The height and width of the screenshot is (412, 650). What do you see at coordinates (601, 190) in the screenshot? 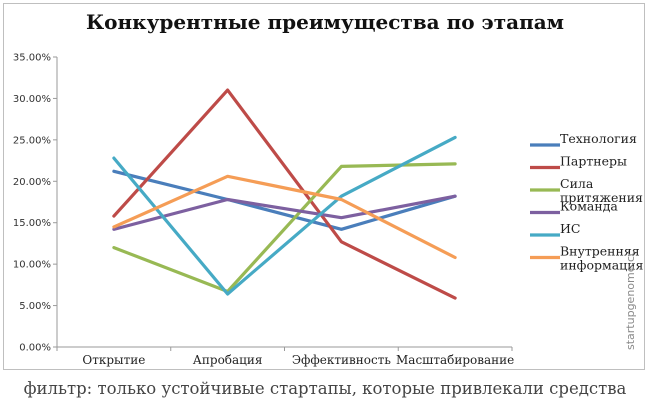
I see `legend-label: Сила притяжения` at bounding box center [601, 190].